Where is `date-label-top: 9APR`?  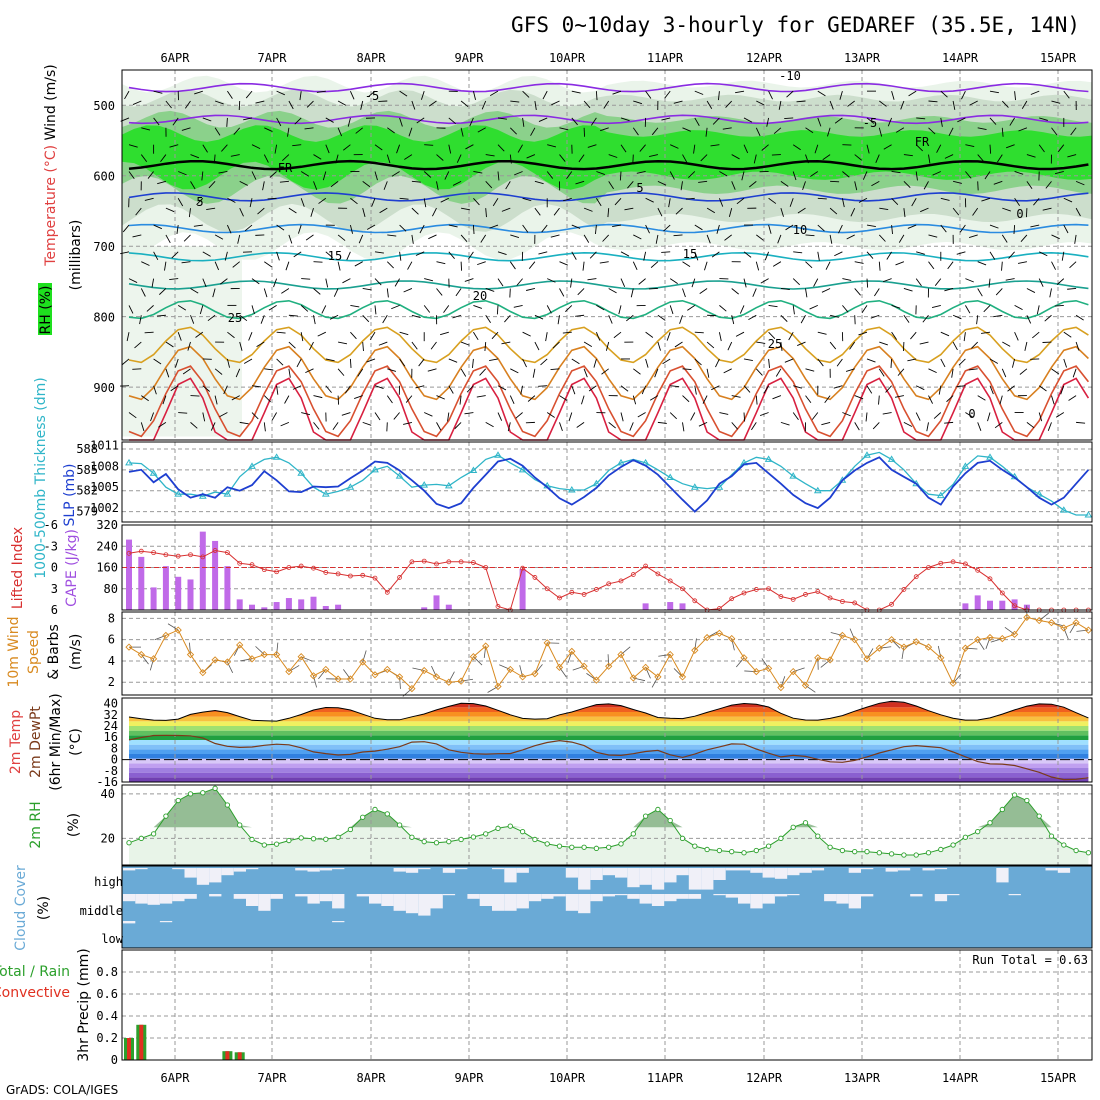
date-label-top: 9APR is located at coordinates (470, 58).